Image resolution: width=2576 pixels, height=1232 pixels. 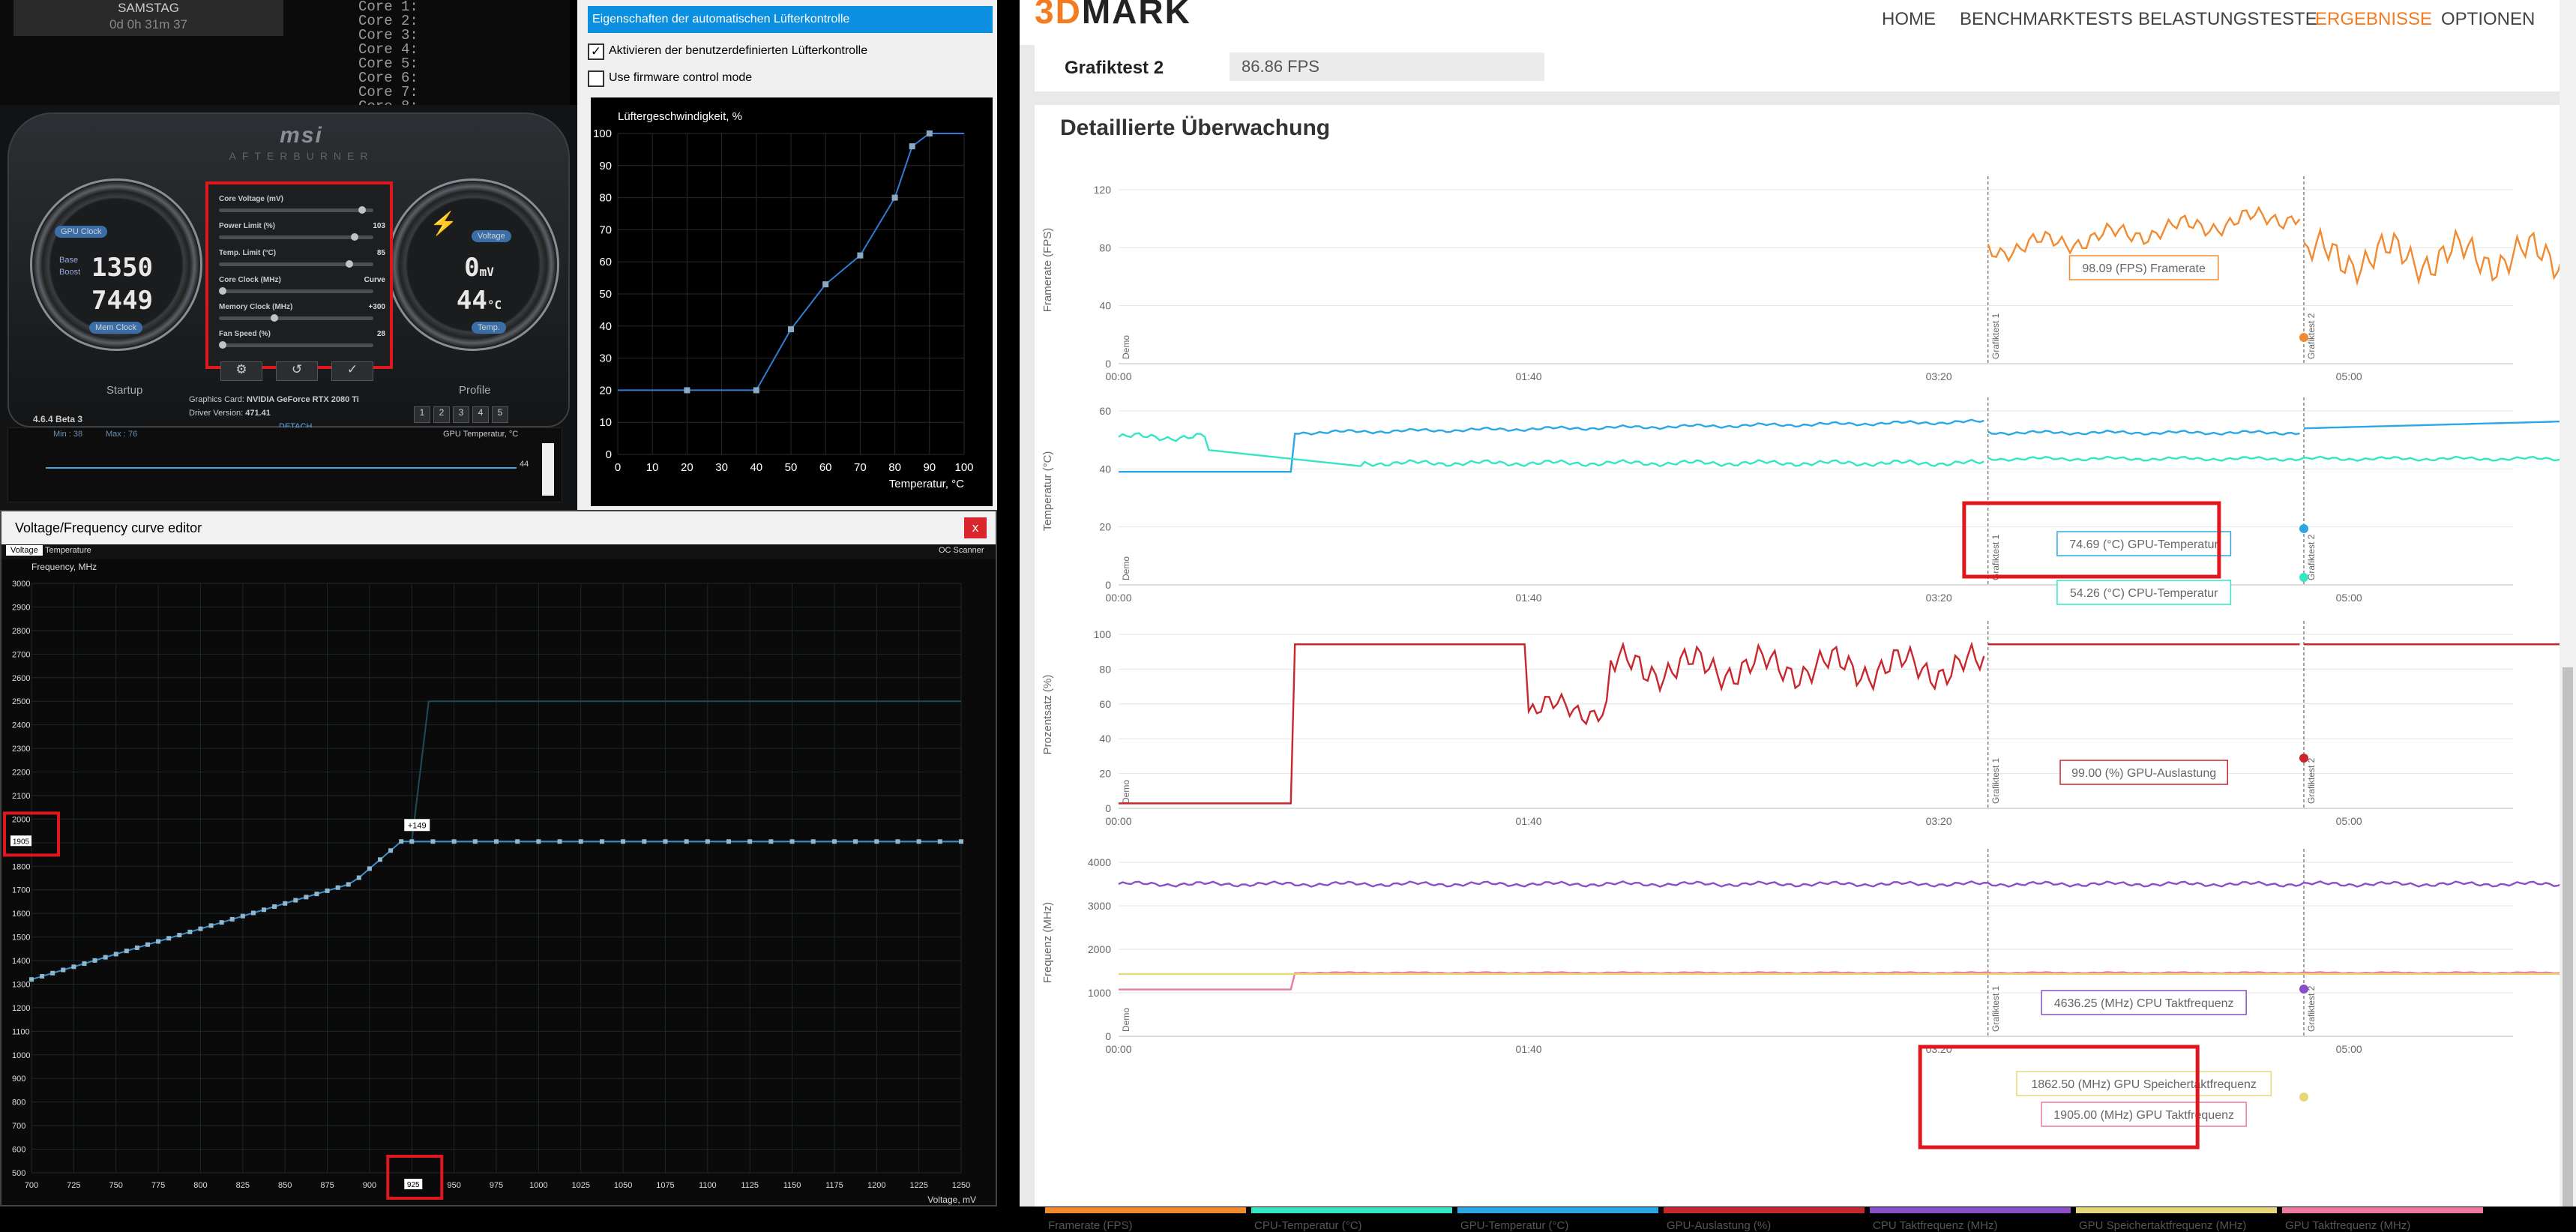 I want to click on x-tick-label: 100, so click(x=964, y=467).